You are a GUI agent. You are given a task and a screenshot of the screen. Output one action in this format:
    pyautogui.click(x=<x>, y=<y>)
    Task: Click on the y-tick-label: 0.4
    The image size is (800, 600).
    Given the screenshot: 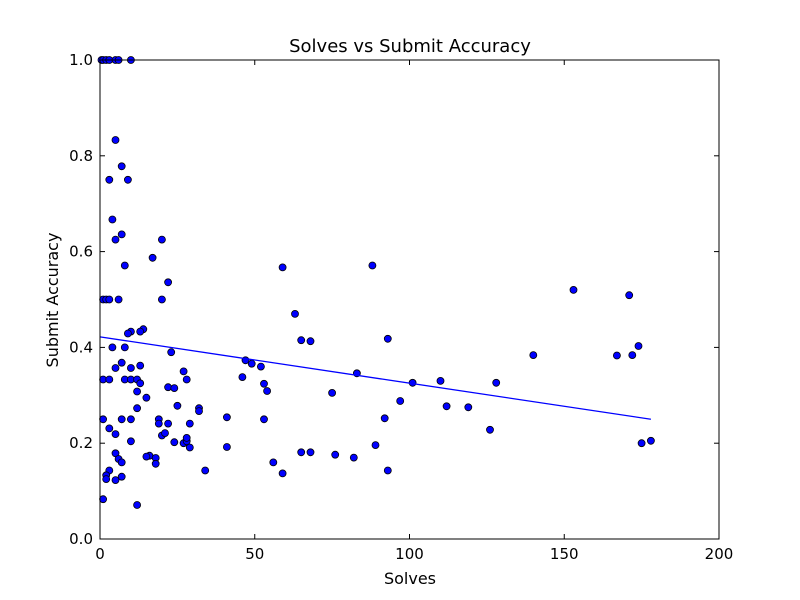 What is the action you would take?
    pyautogui.click(x=81, y=347)
    